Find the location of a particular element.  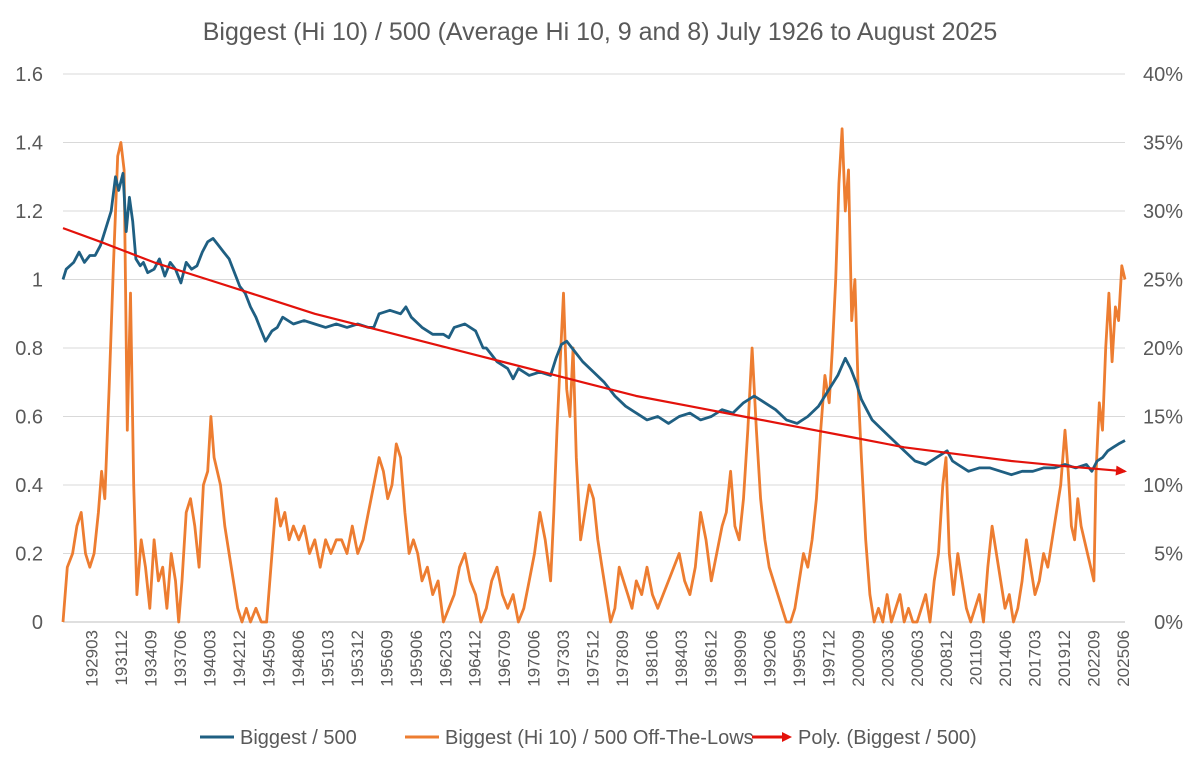

x-tick-label: 195103 is located at coordinates (327, 658).